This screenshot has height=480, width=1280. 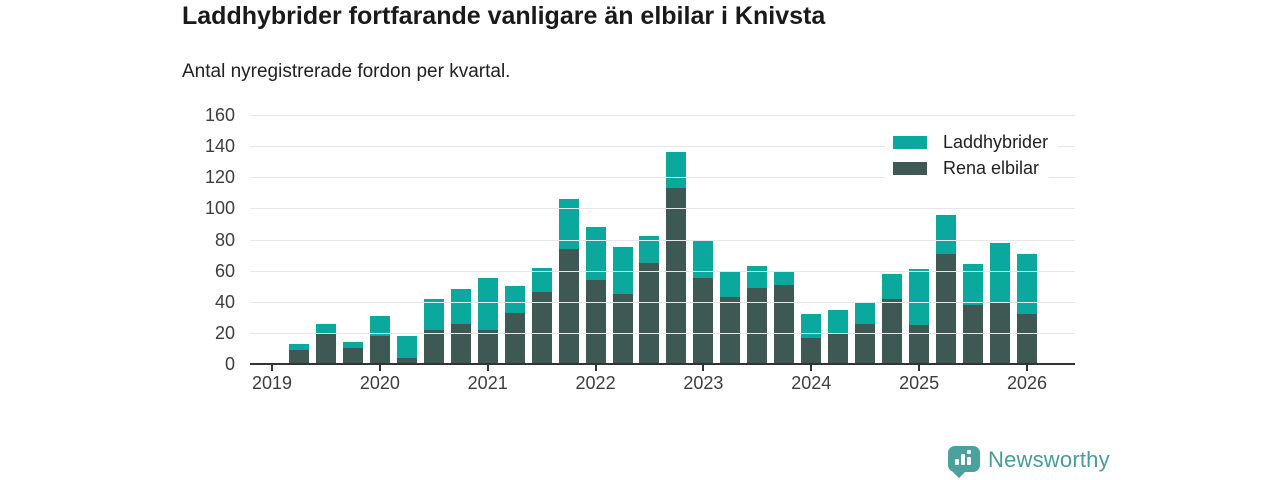 What do you see at coordinates (919, 383) in the screenshot?
I see `x-axis-year-label: 2025` at bounding box center [919, 383].